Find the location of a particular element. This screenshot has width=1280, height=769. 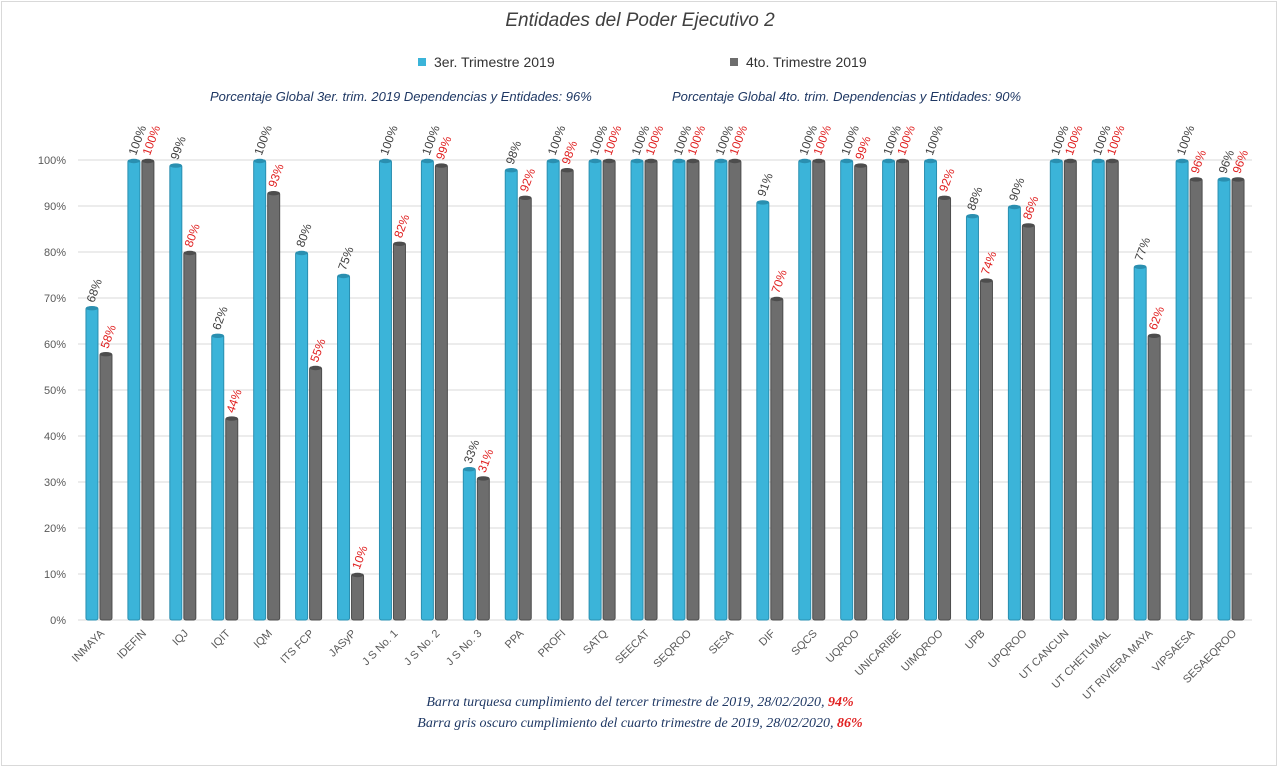

y-tick-label: 40% is located at coordinates (55, 437).